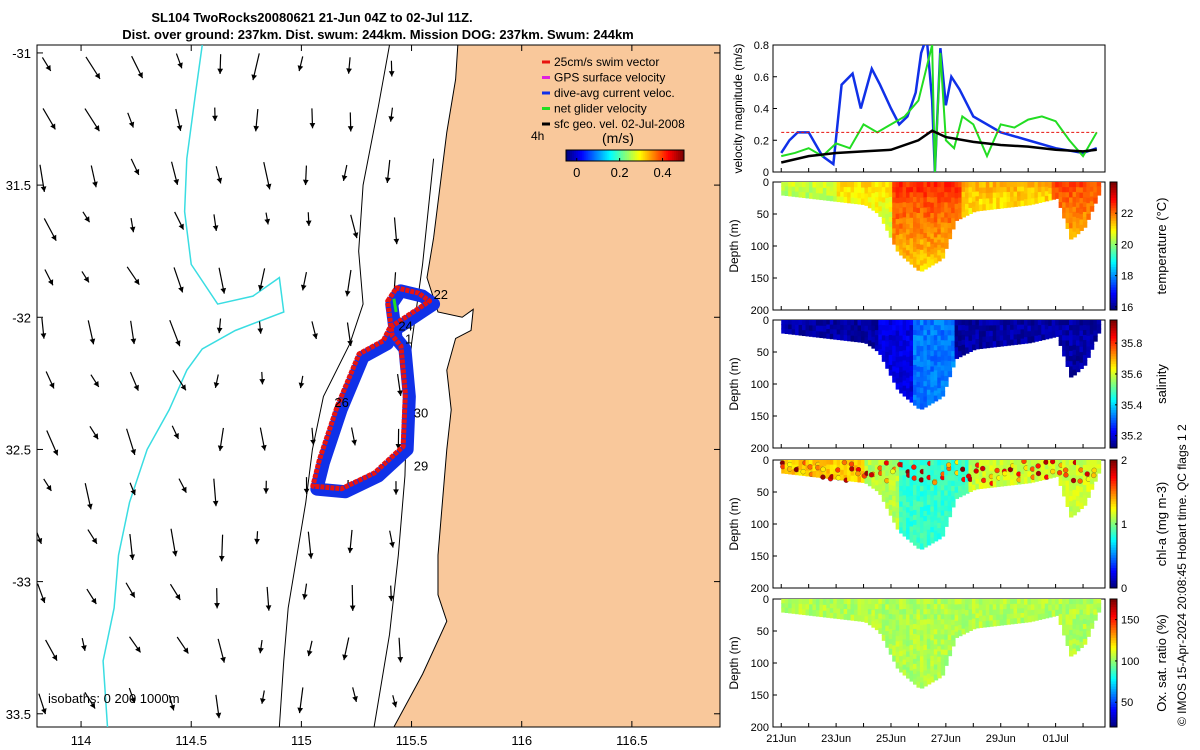 This screenshot has width=1200, height=750. What do you see at coordinates (606, 155) in the screenshot?
I see `colorbar-cell` at bounding box center [606, 155].